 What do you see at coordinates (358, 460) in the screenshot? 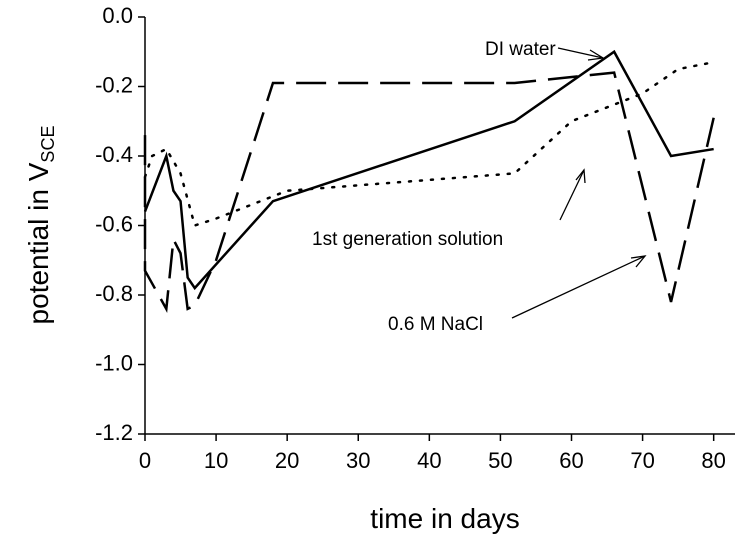
I see `x-tick-label: 30` at bounding box center [358, 460].